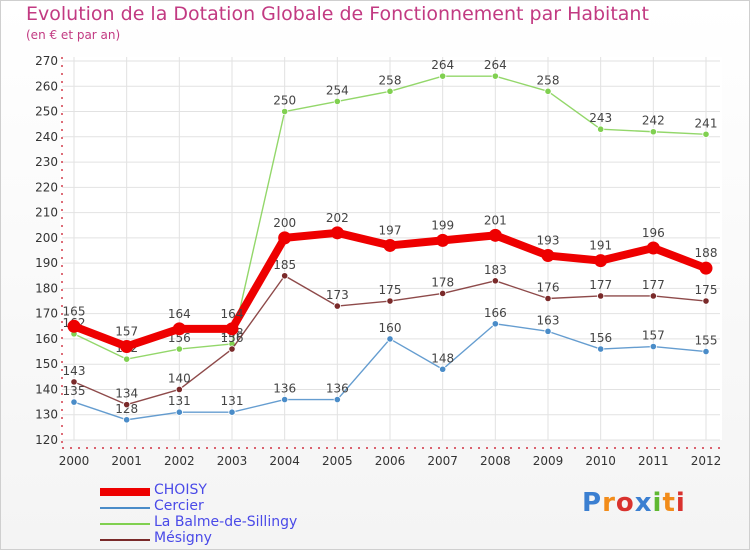  I want to click on x-tick-label: 2000, so click(74, 461).